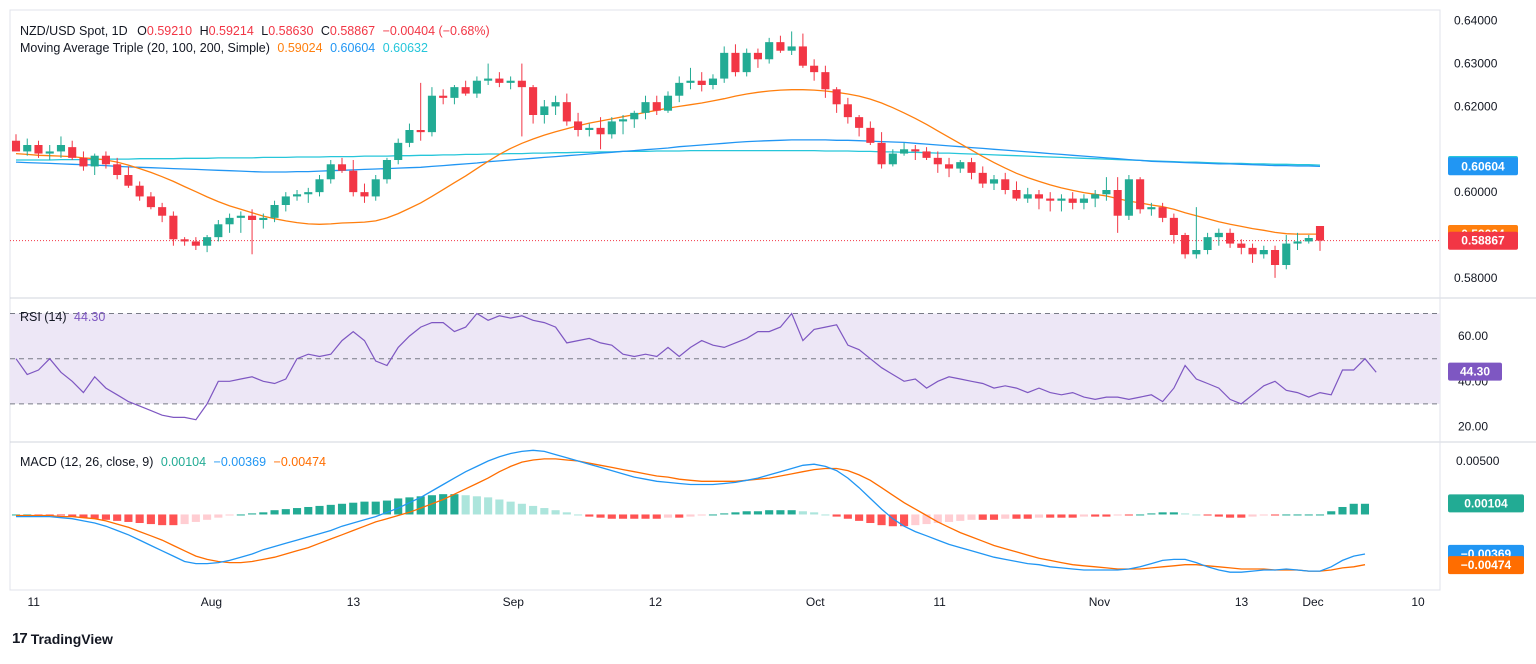 The width and height of the screenshot is (1536, 664). I want to click on tradingview-brand: 17 TradingView, so click(62, 638).